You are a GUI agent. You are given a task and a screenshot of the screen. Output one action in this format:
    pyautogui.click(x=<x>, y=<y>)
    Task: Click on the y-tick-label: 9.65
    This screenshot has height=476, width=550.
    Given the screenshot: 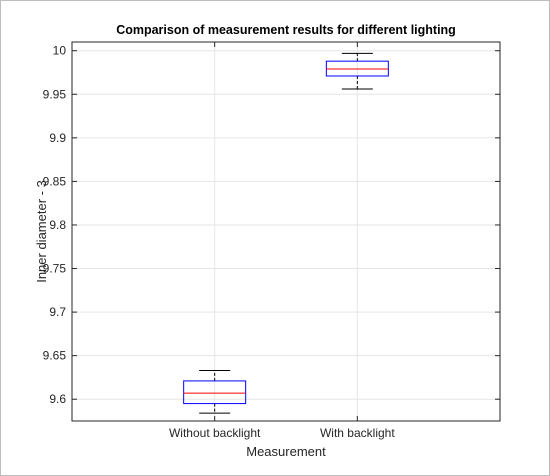 What is the action you would take?
    pyautogui.click(x=55, y=356)
    